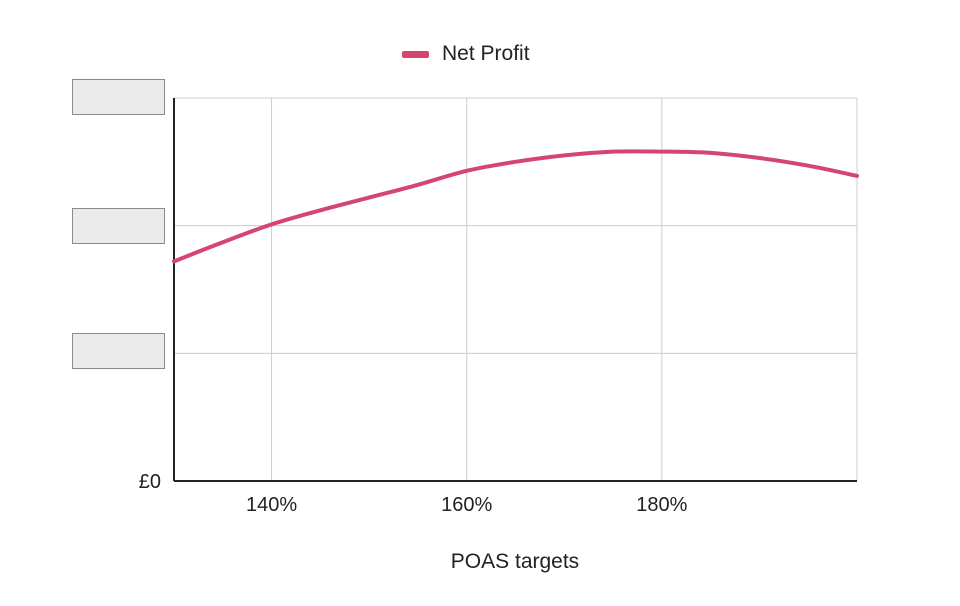 The width and height of the screenshot is (960, 606). I want to click on x-tick-label-1: 140%, so click(271, 505).